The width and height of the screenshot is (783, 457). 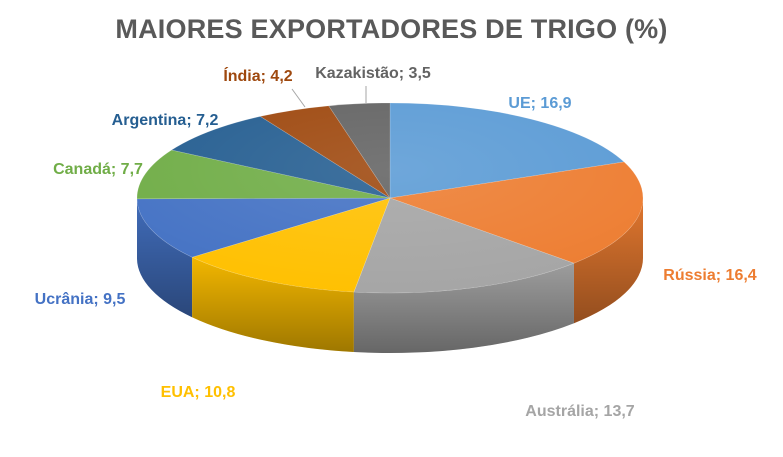 What do you see at coordinates (257, 75) in the screenshot?
I see `data-label-índia: Índia; 4,2` at bounding box center [257, 75].